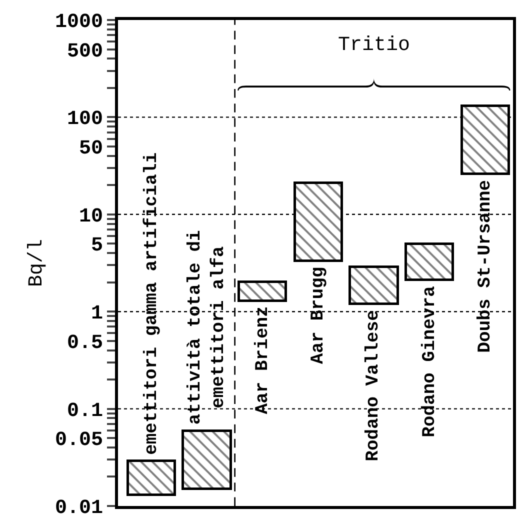  I want to click on x-tick-label: Aar Brienz, so click(263, 360).